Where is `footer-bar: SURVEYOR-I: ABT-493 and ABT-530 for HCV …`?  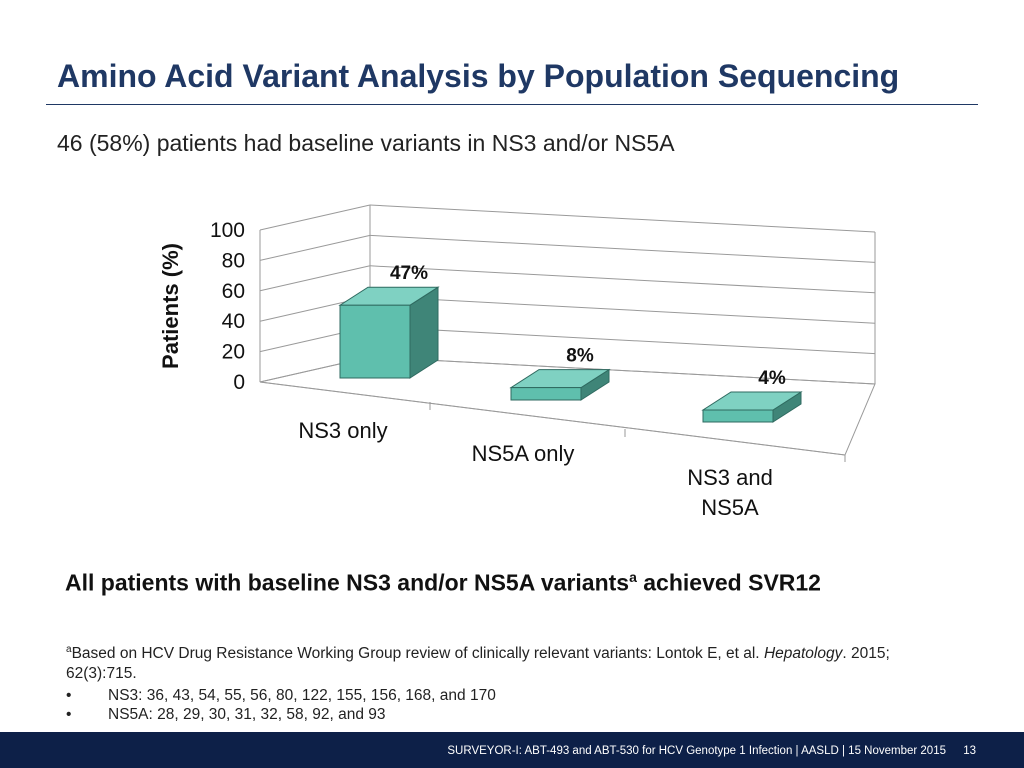 footer-bar: SURVEYOR-I: ABT-493 and ABT-530 for HCV … is located at coordinates (512, 750).